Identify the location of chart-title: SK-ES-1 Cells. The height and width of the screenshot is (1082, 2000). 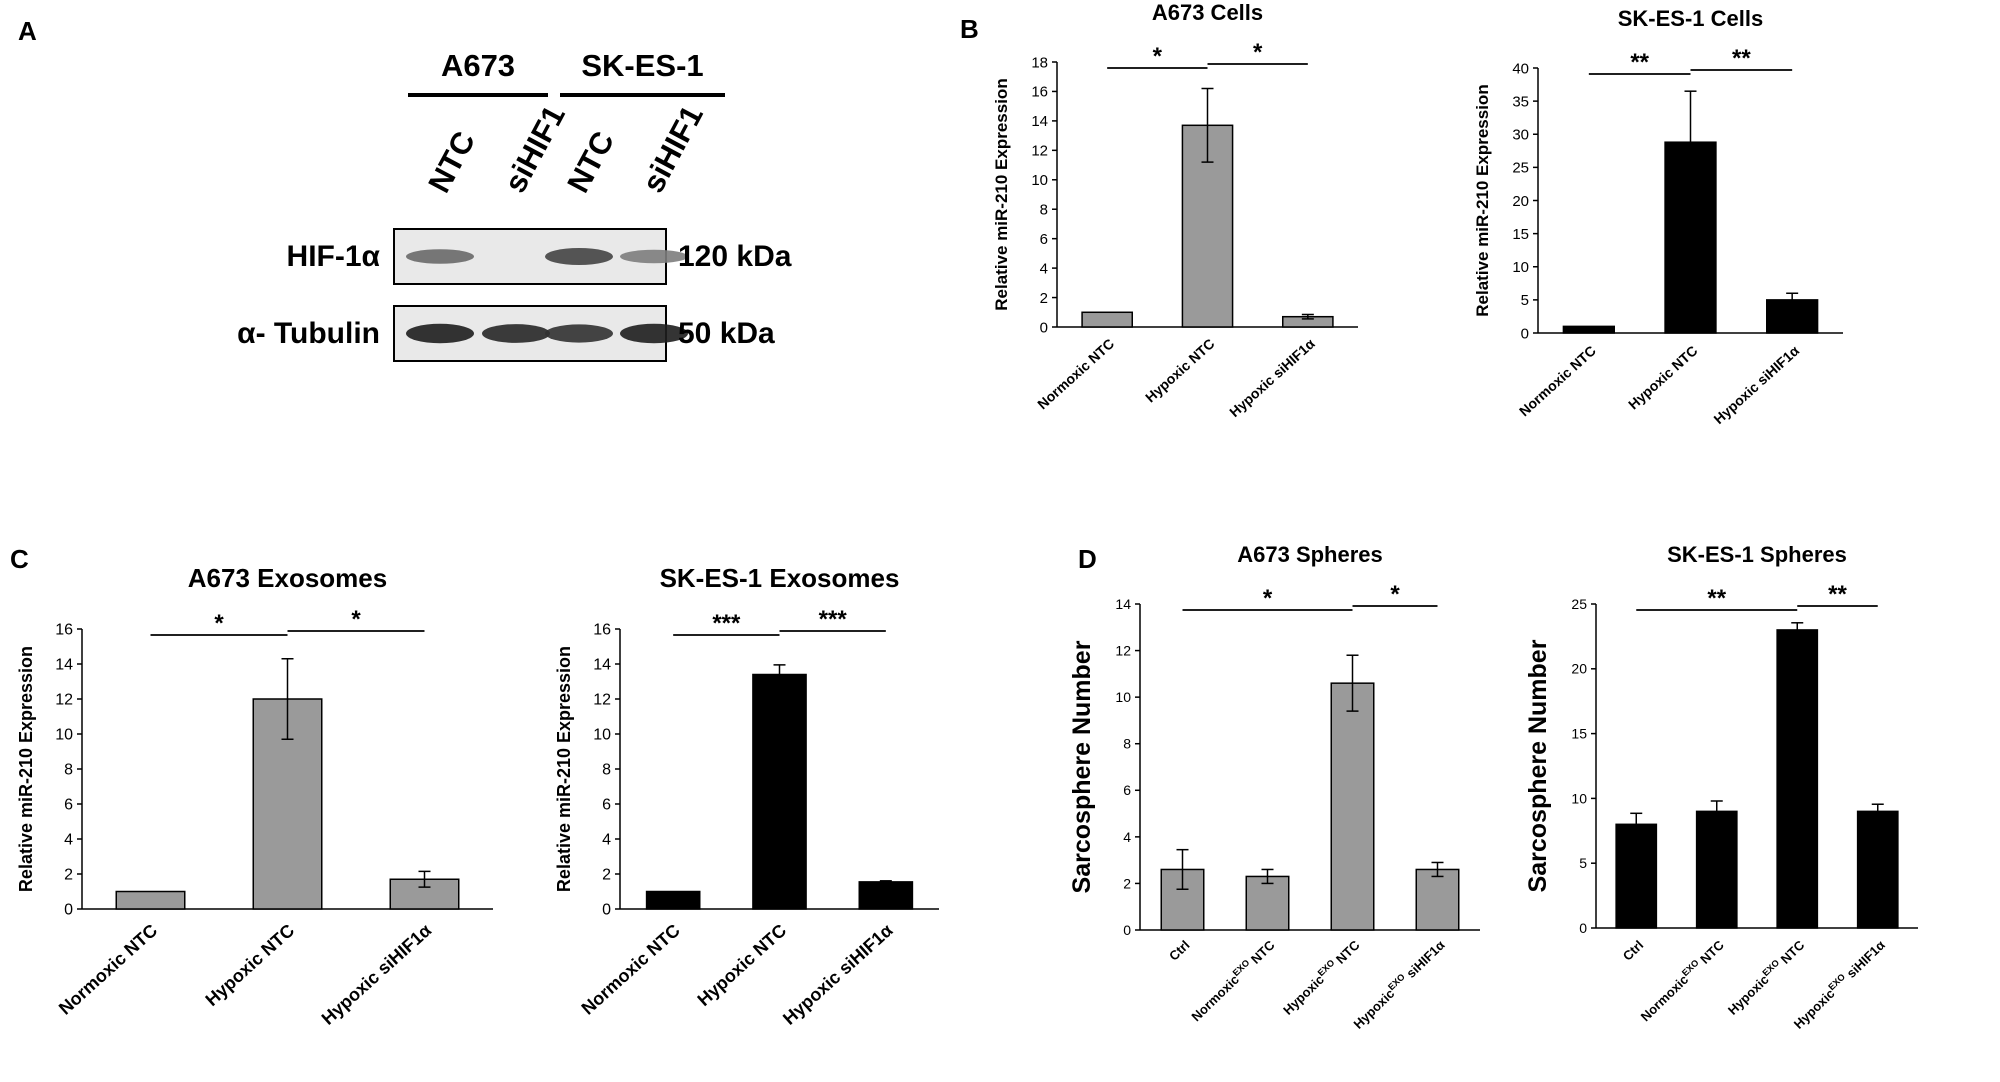
(1691, 18).